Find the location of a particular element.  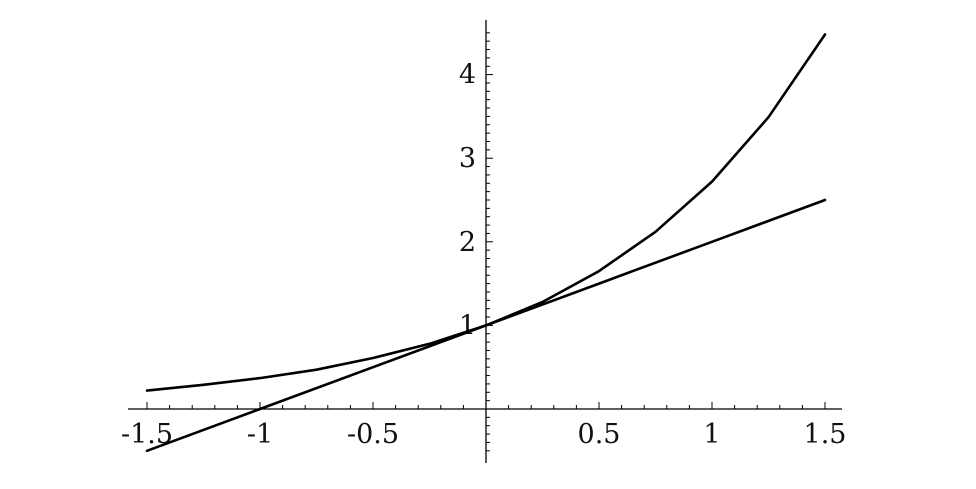

x-tick-label: 1 is located at coordinates (711, 434).